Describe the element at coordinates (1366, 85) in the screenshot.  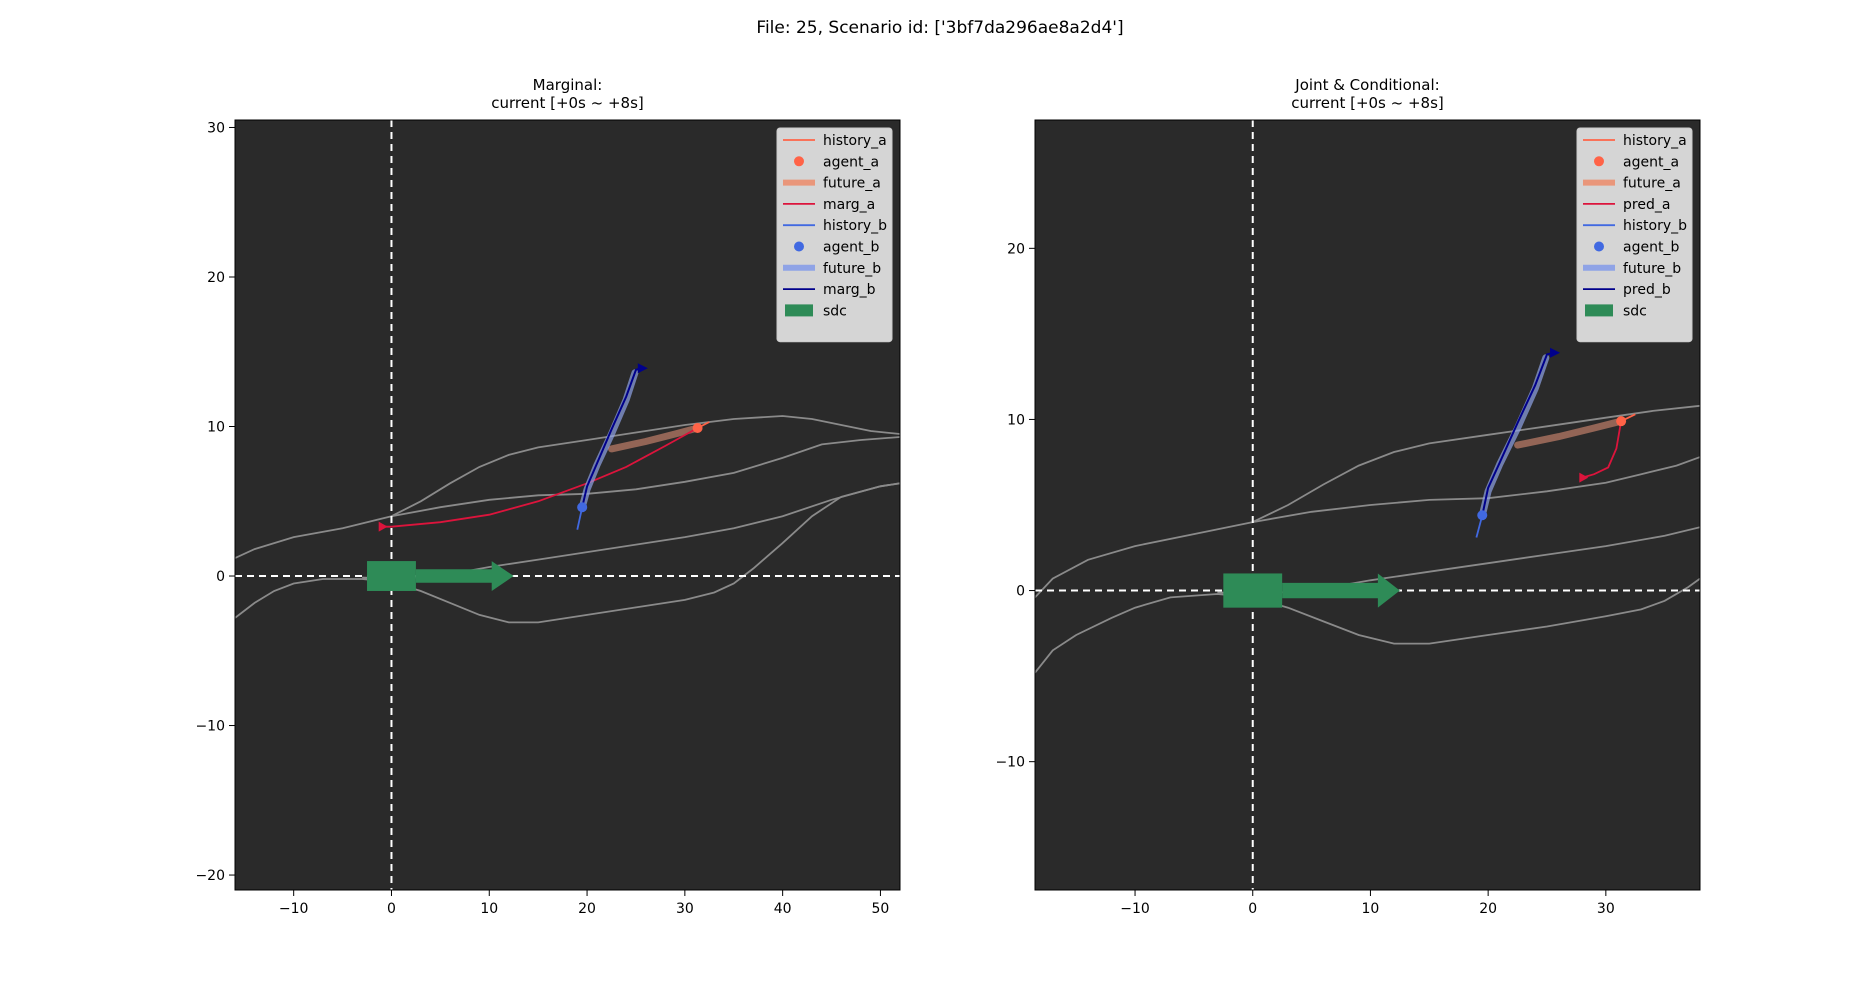
I see `panel-title-line-0: Joint & Conditional:` at that location.